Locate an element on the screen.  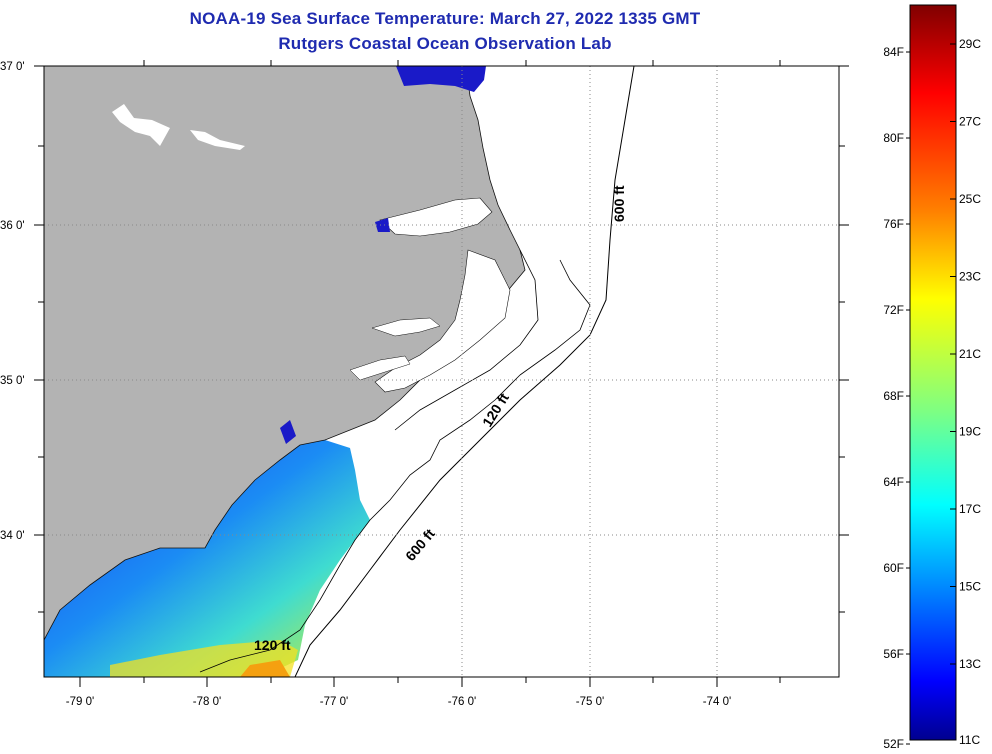
lat-label-37: 37 0' is located at coordinates (12, 67).